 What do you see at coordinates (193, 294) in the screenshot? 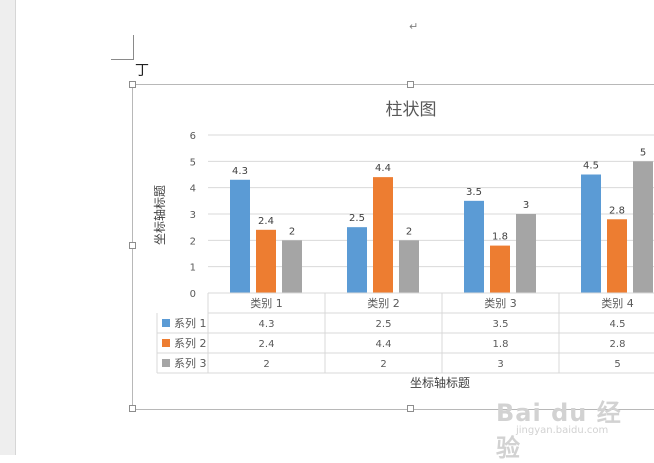
I see `y-tick-label: 0` at bounding box center [193, 294].